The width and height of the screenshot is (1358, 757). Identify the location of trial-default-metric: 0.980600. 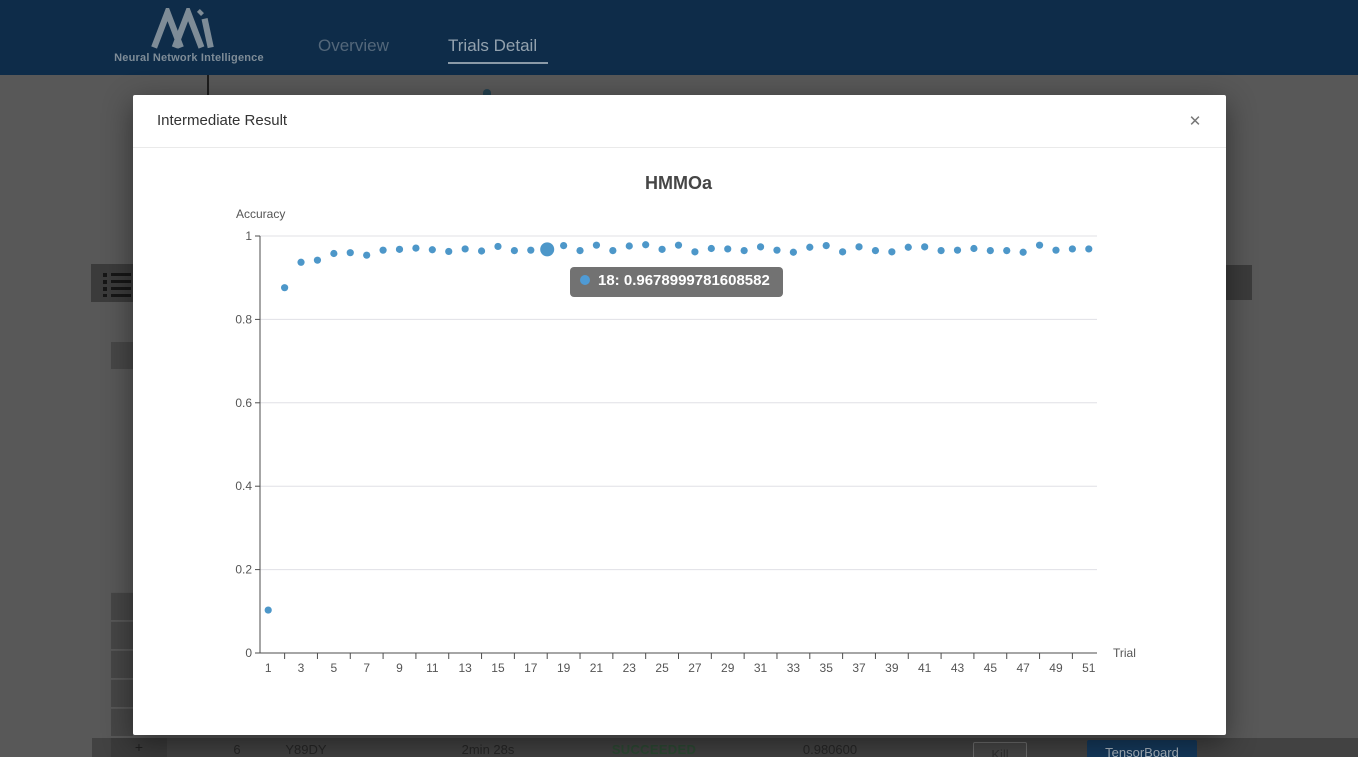
(830, 749).